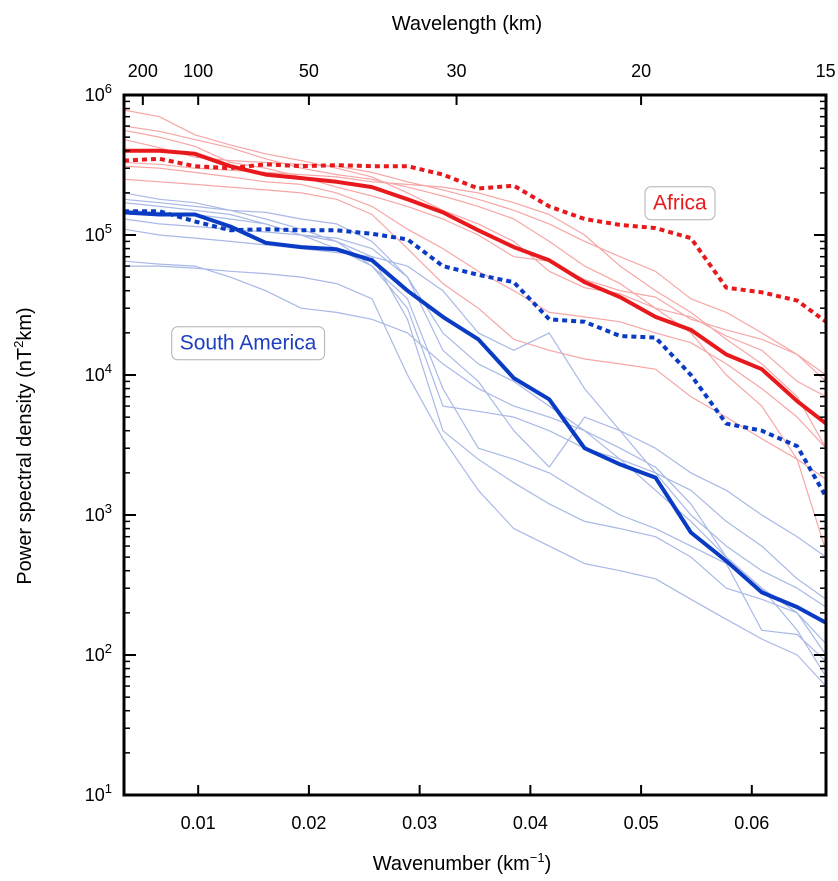  I want to click on x-tick-label: 0.05, so click(641, 823).